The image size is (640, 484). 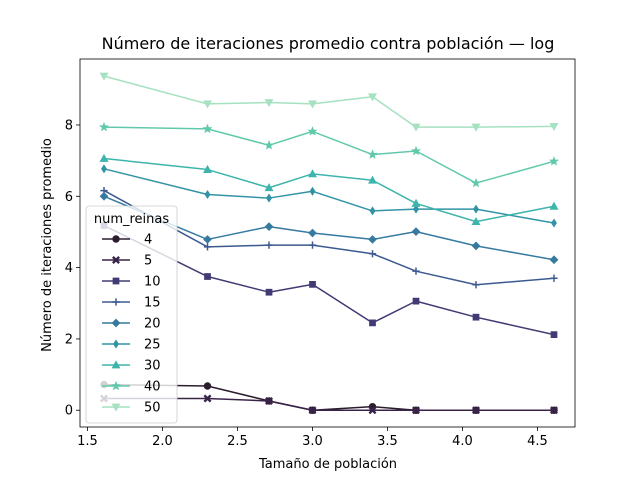 I want to click on y-tick-label-0: 0, so click(x=69, y=411).